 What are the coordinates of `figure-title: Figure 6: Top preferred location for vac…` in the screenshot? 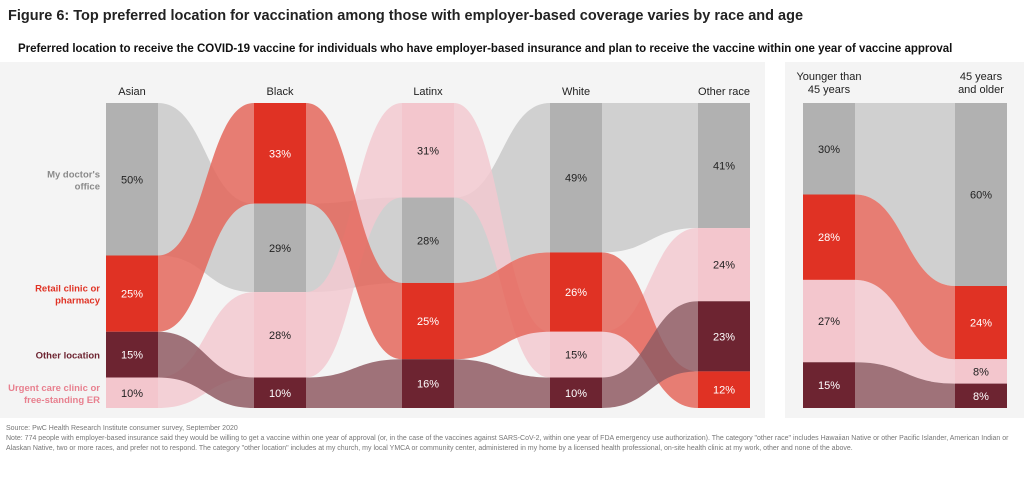 It's located at (406, 16).